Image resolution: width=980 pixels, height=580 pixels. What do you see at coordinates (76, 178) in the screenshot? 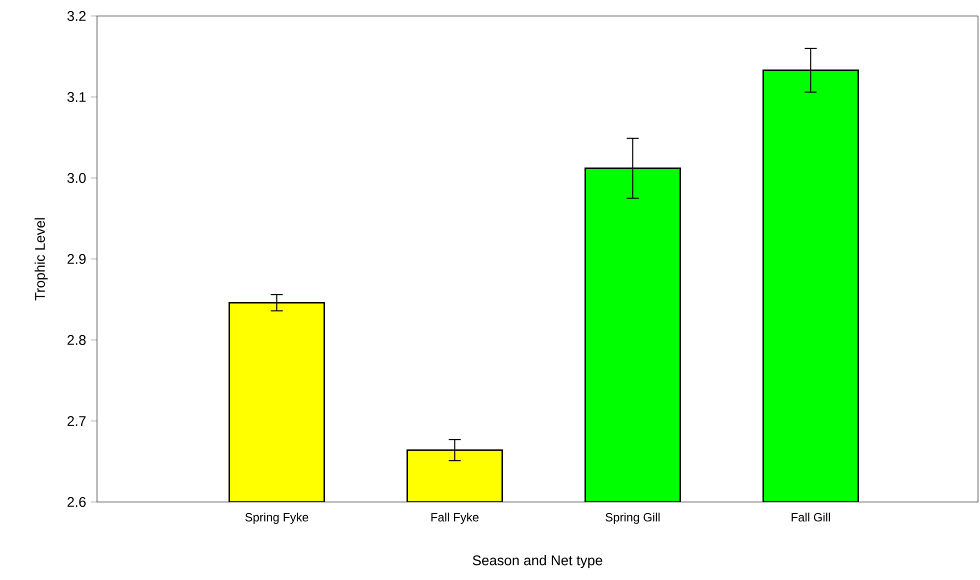
I see `y-tick-label: 3.0` at bounding box center [76, 178].